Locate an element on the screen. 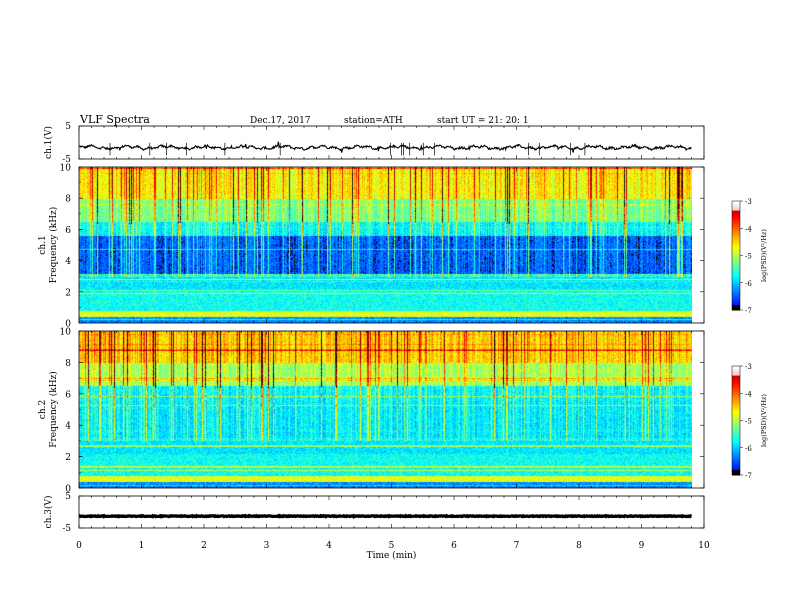 The width and height of the screenshot is (792, 612). x-tick-label: 6 is located at coordinates (454, 546).